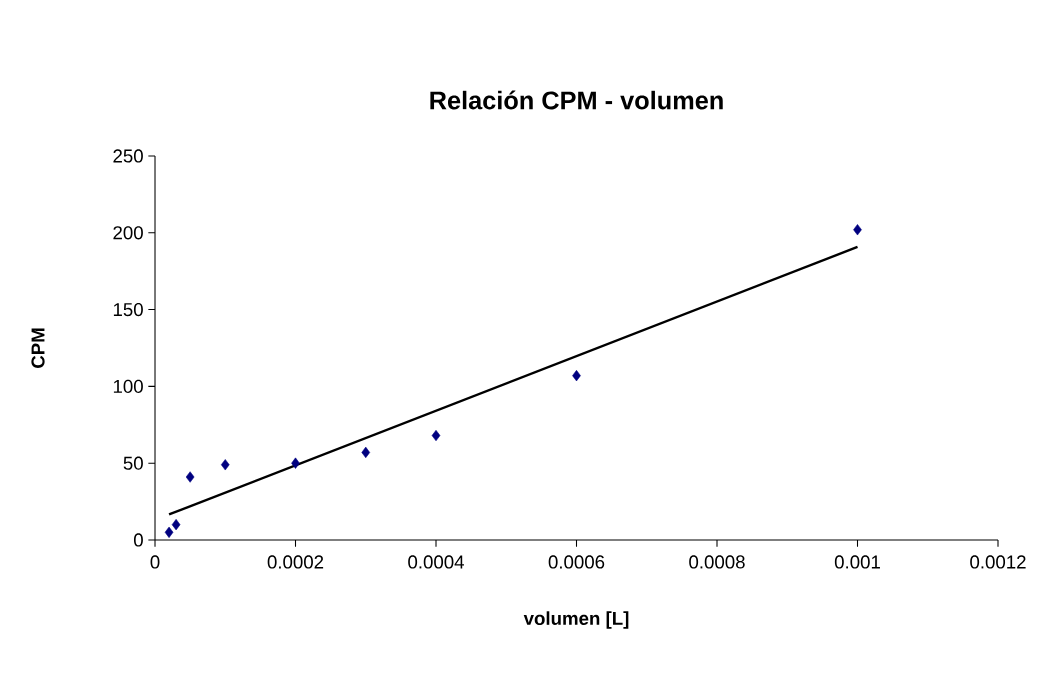 The height and width of the screenshot is (677, 1053). I want to click on x-axis-title: volumen [L], so click(576, 620).